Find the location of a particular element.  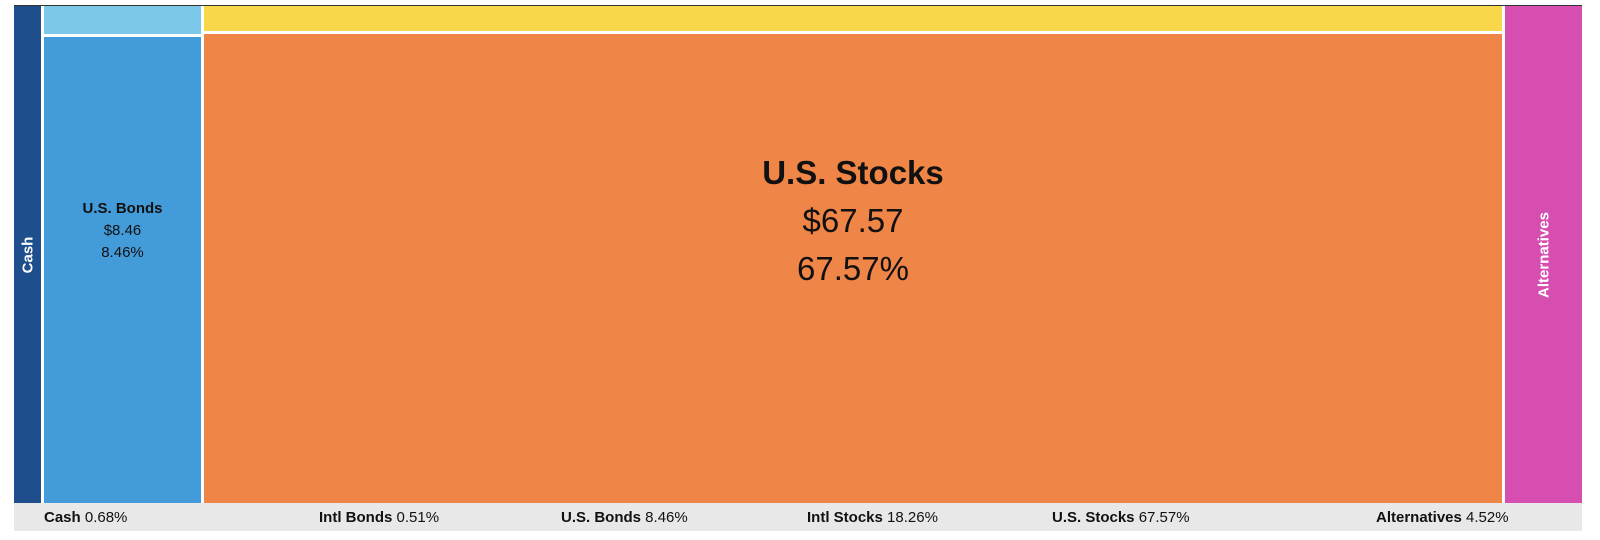

legend-item-intl-bonds: Intl Bonds 0.51% is located at coordinates (379, 517).